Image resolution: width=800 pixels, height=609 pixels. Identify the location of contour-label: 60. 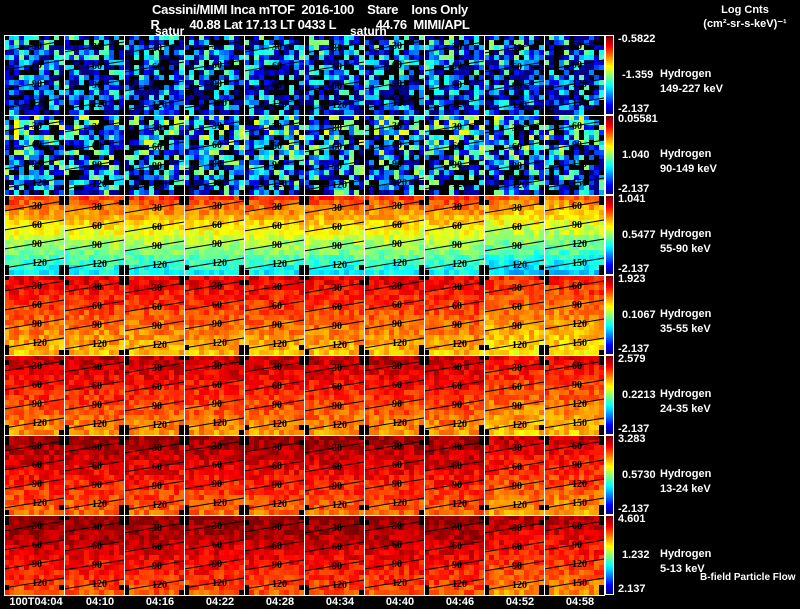
(97, 146).